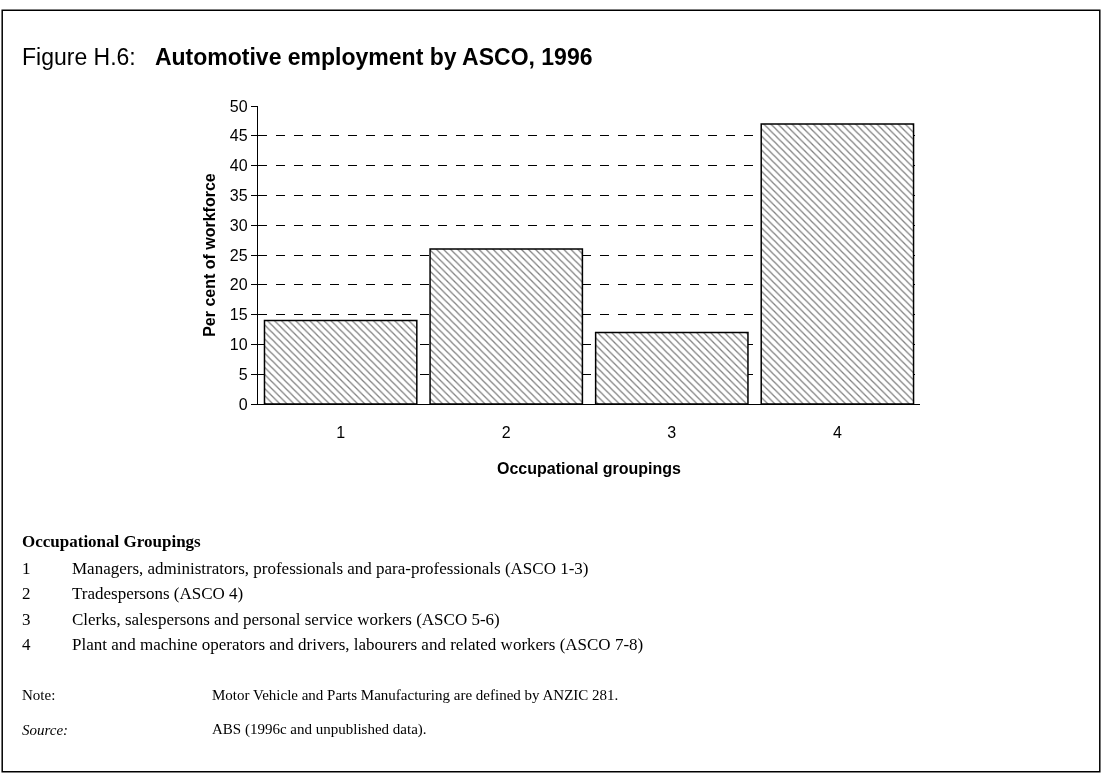 Image resolution: width=1102 pixels, height=783 pixels. I want to click on y-tick-label: 20, so click(238, 285).